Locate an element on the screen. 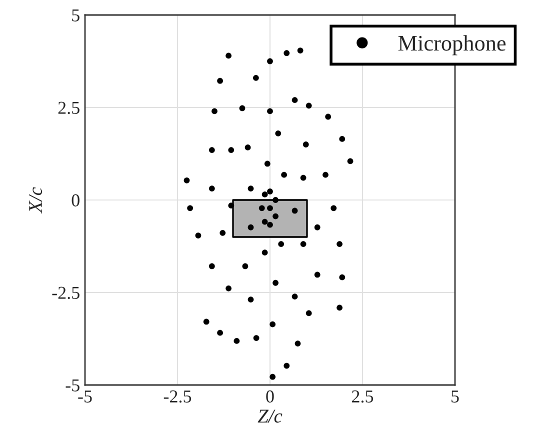  legend-label: Microphone is located at coordinates (452, 45).